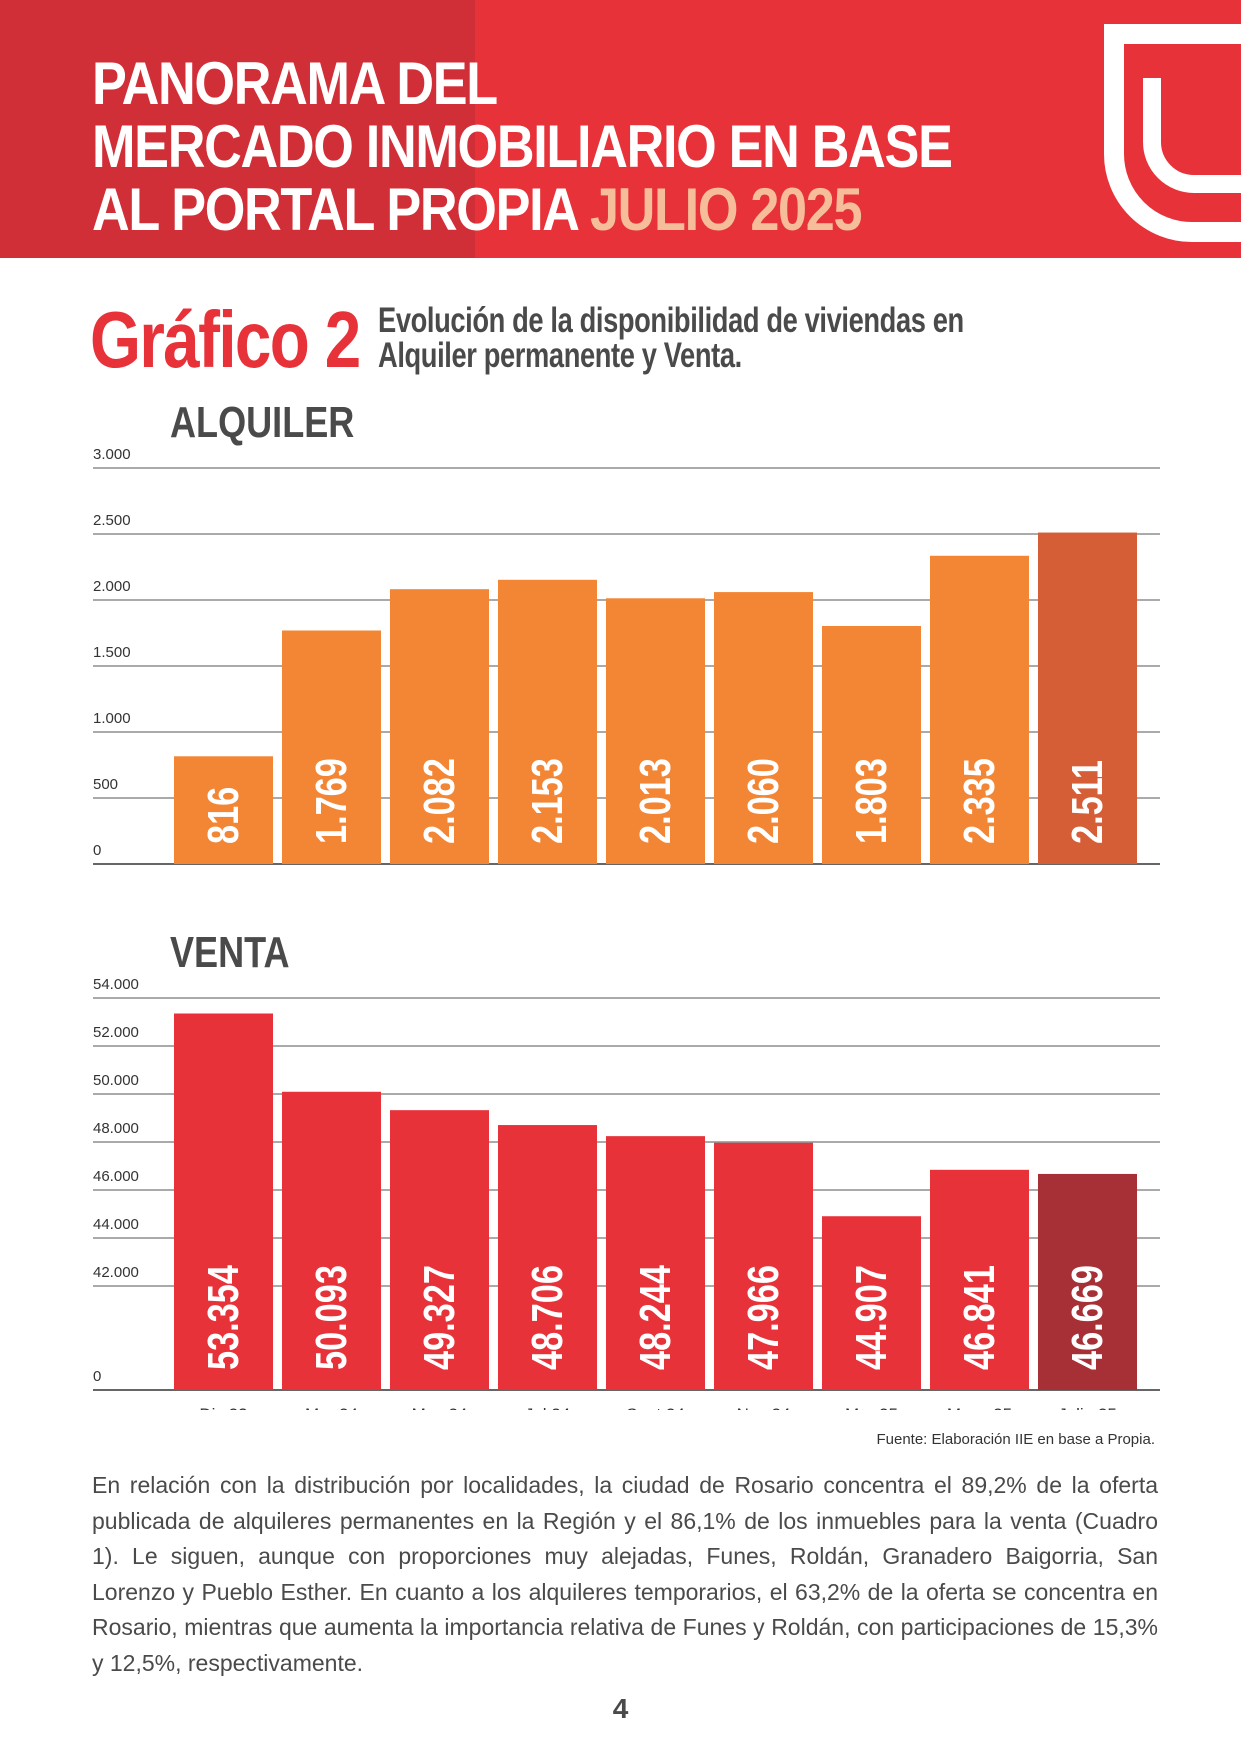  I want to click on alquiler-y-tick-label: 2.000, so click(112, 586).